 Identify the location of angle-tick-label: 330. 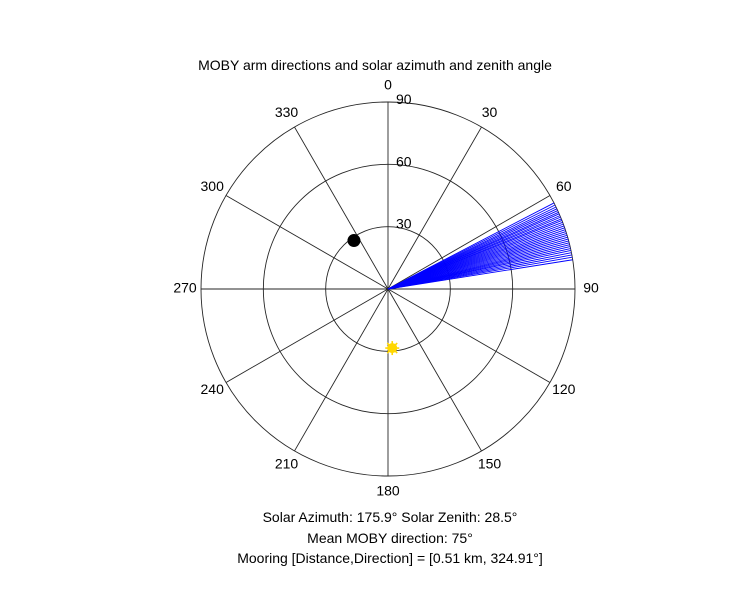
(287, 112).